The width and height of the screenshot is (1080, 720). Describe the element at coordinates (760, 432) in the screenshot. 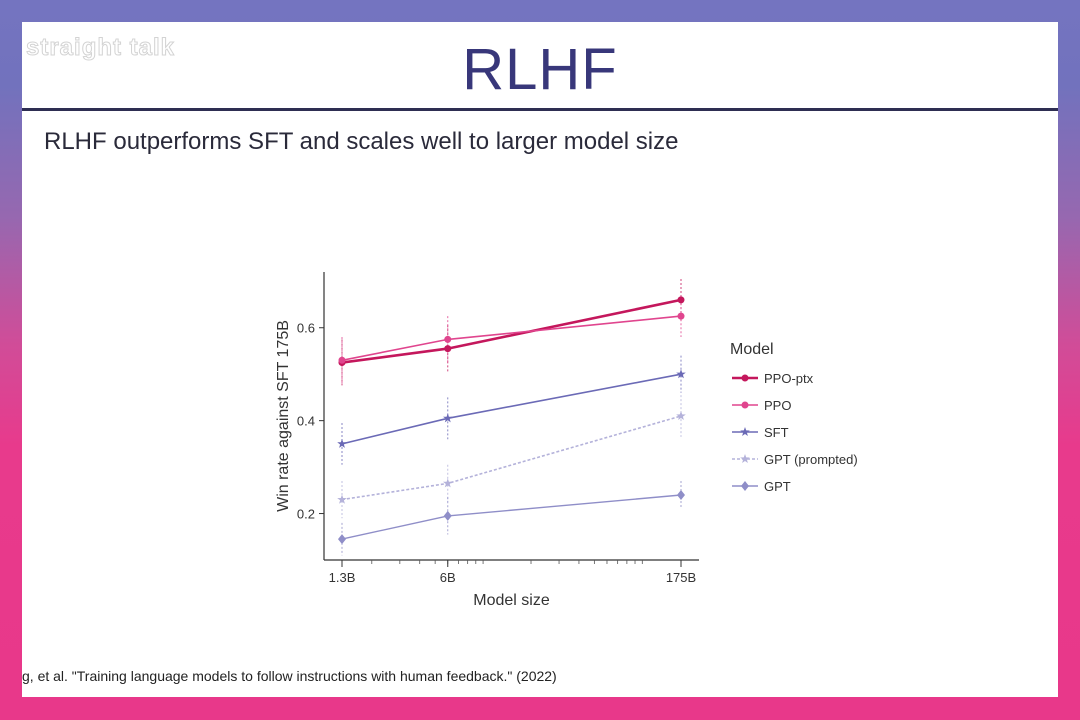

I see `legend-item: SFT` at that location.